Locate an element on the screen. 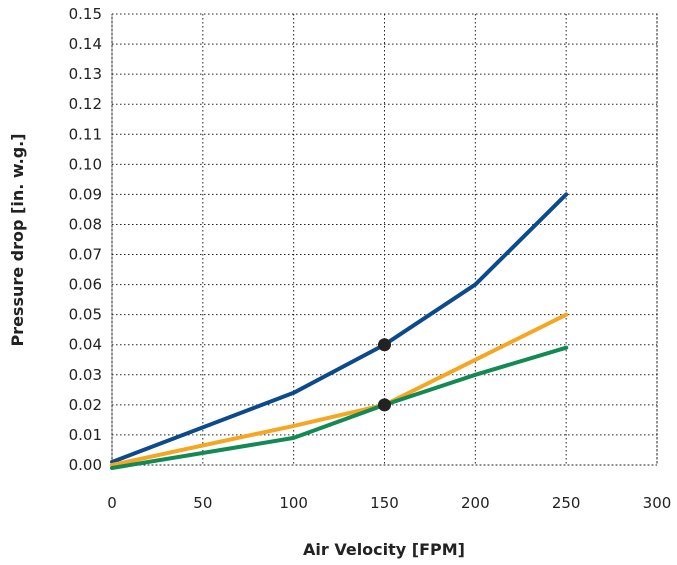 The height and width of the screenshot is (565, 677). x-tick-label: 0 is located at coordinates (112, 503).